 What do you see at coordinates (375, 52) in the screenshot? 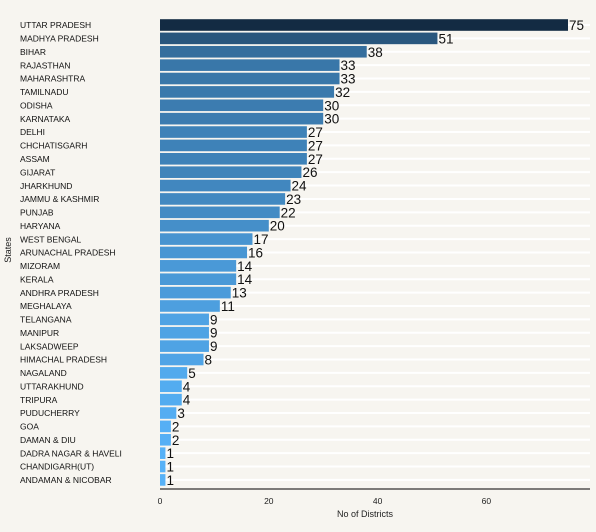
I see `value-label: 38` at bounding box center [375, 52].